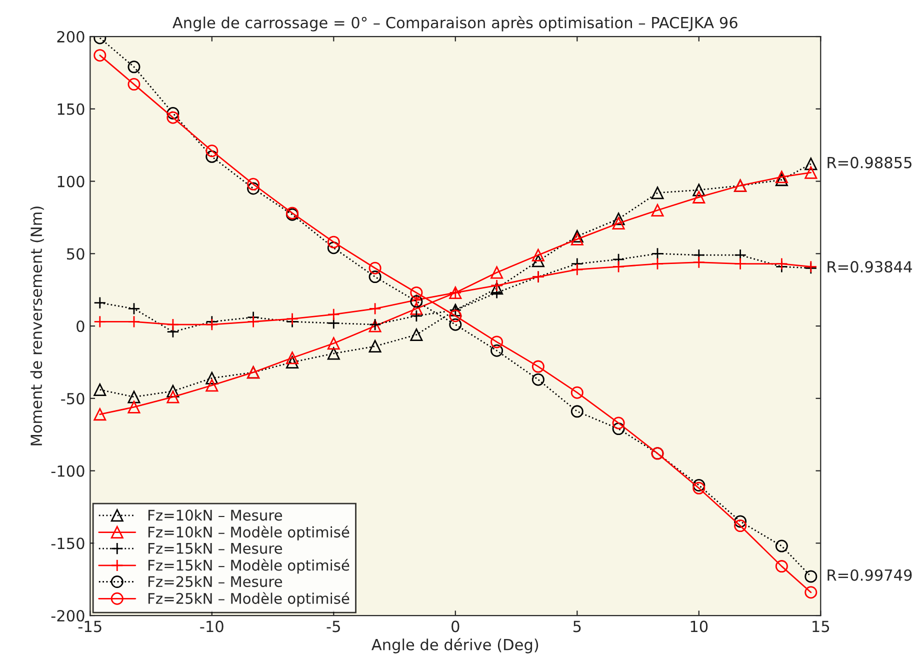 This screenshot has height=664, width=920. What do you see at coordinates (71, 109) in the screenshot?
I see `y-tick-label: 150` at bounding box center [71, 109].